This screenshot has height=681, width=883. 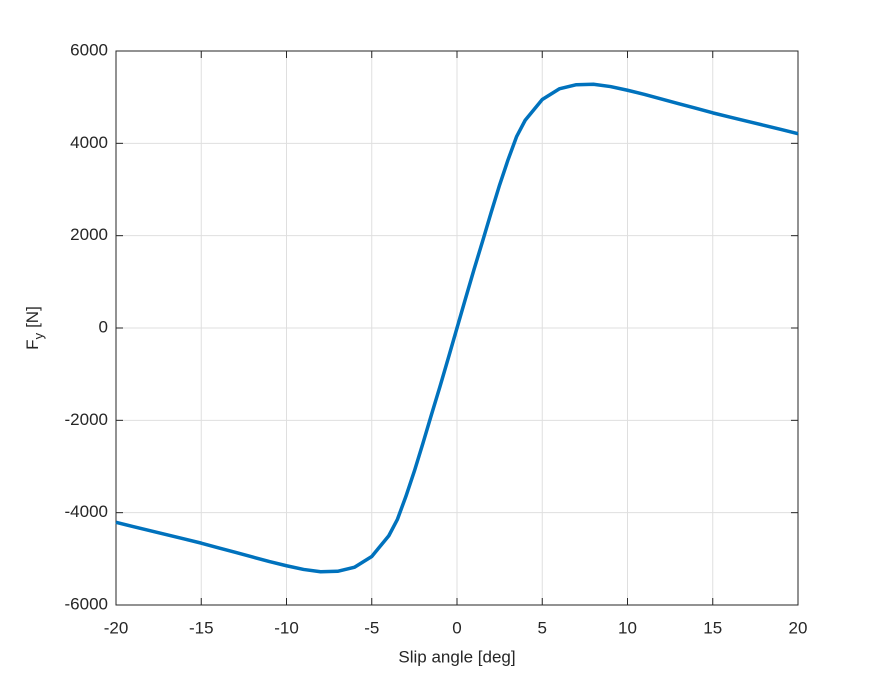 I want to click on y-tick-label: 2000, so click(x=89, y=234).